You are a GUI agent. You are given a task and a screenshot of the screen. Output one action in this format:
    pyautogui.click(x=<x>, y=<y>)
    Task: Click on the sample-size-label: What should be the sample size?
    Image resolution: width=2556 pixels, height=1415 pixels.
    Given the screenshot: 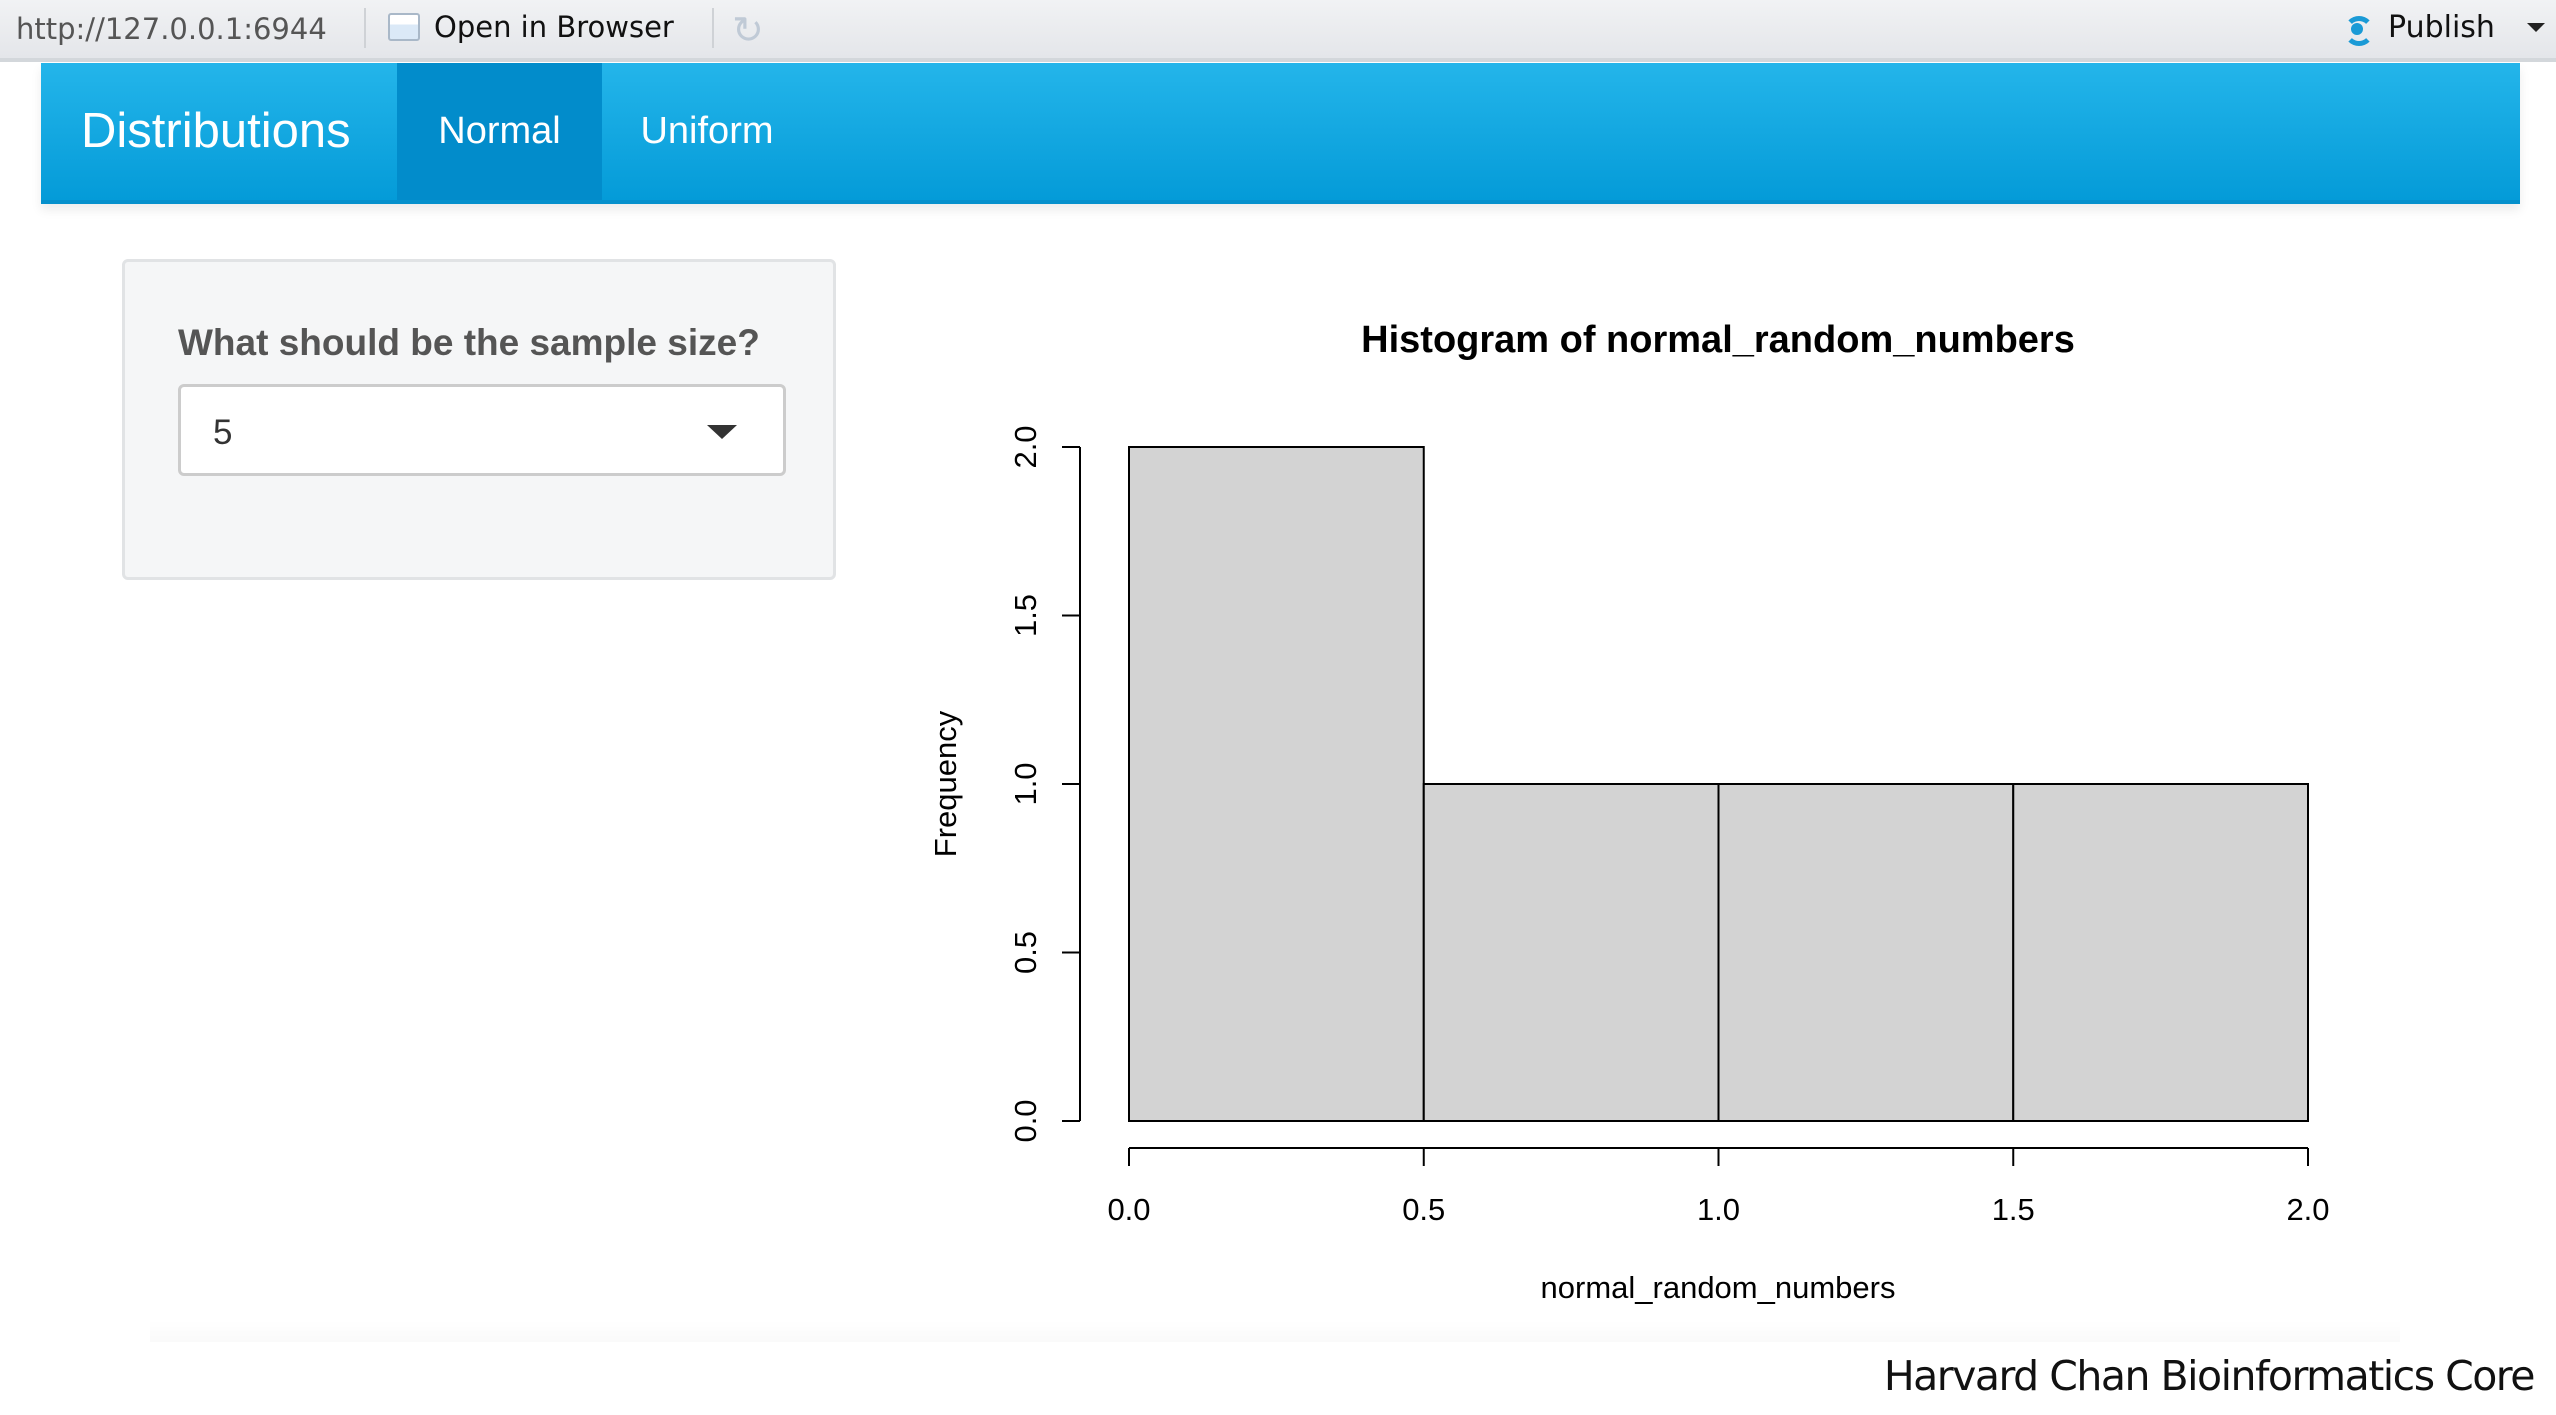 What is the action you would take?
    pyautogui.click(x=469, y=342)
    